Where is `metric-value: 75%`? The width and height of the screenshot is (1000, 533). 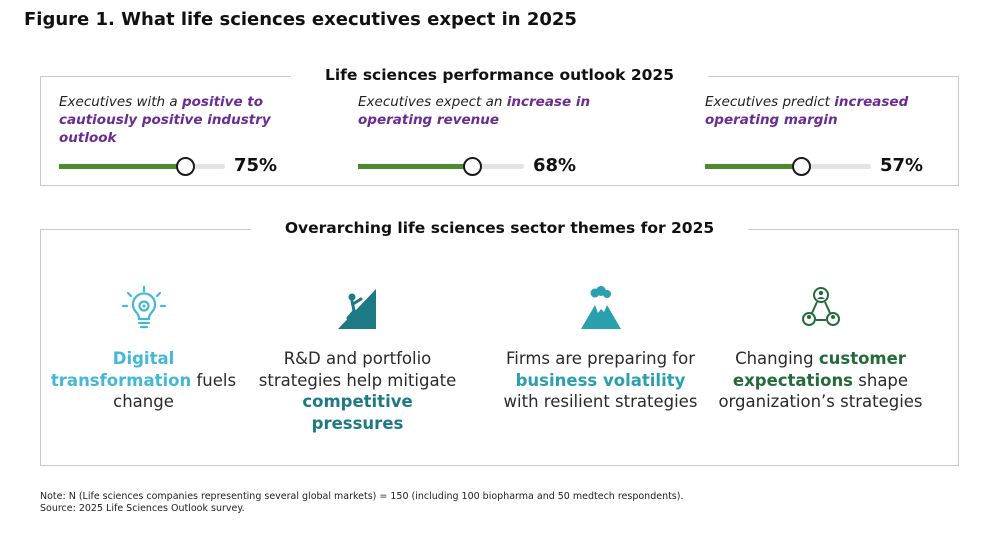 metric-value: 75% is located at coordinates (256, 165).